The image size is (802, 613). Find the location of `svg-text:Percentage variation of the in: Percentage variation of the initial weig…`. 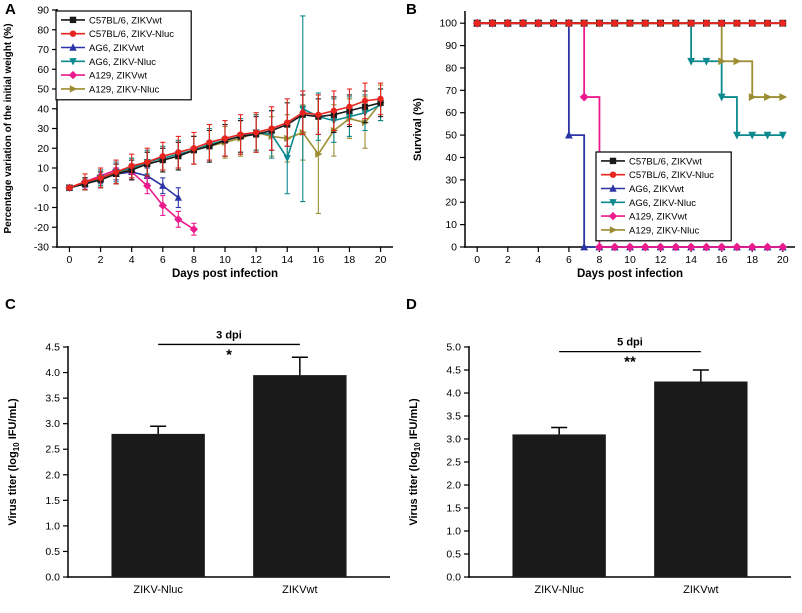

svg-text:Percentage variation of the in: Percentage variation of the initial weig… is located at coordinates (8, 128).